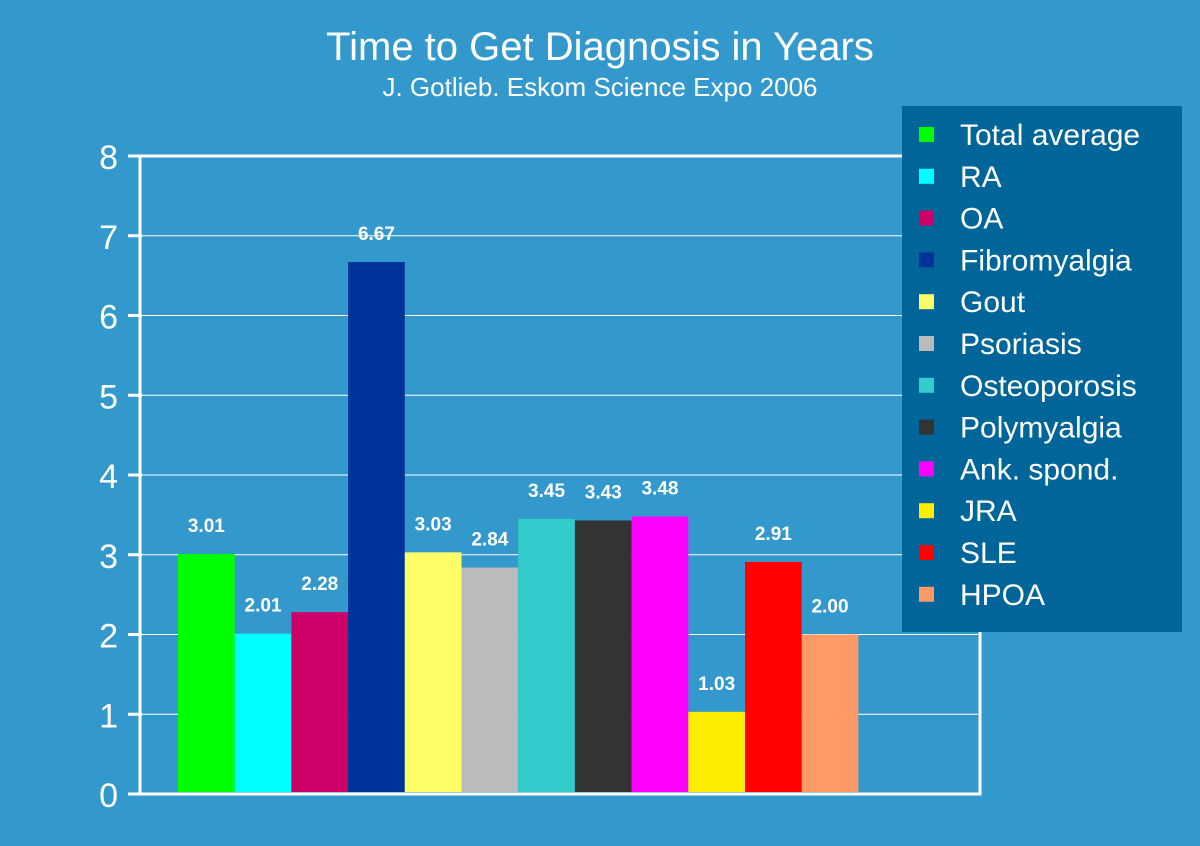 The height and width of the screenshot is (846, 1200). I want to click on legend-box, so click(1042, 369).